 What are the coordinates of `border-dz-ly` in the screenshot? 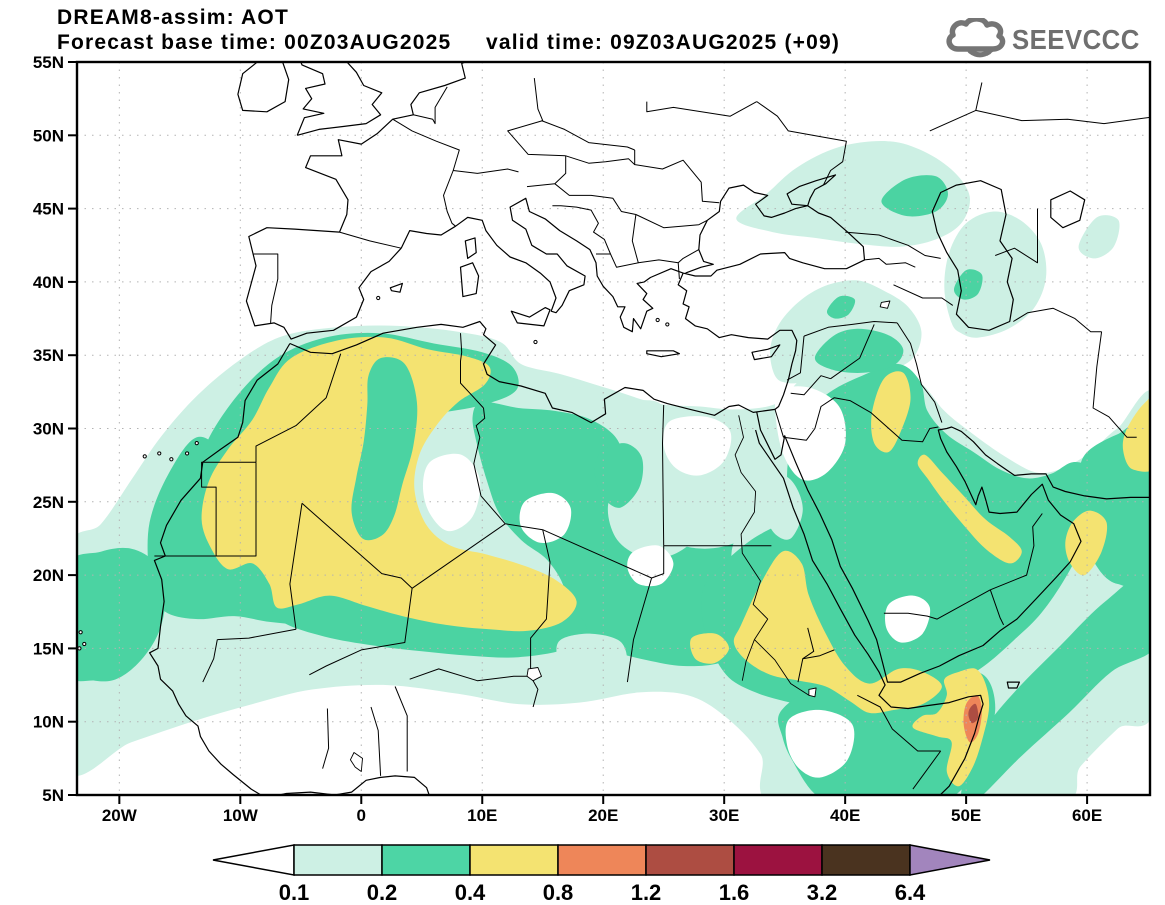 It's located at (489, 466).